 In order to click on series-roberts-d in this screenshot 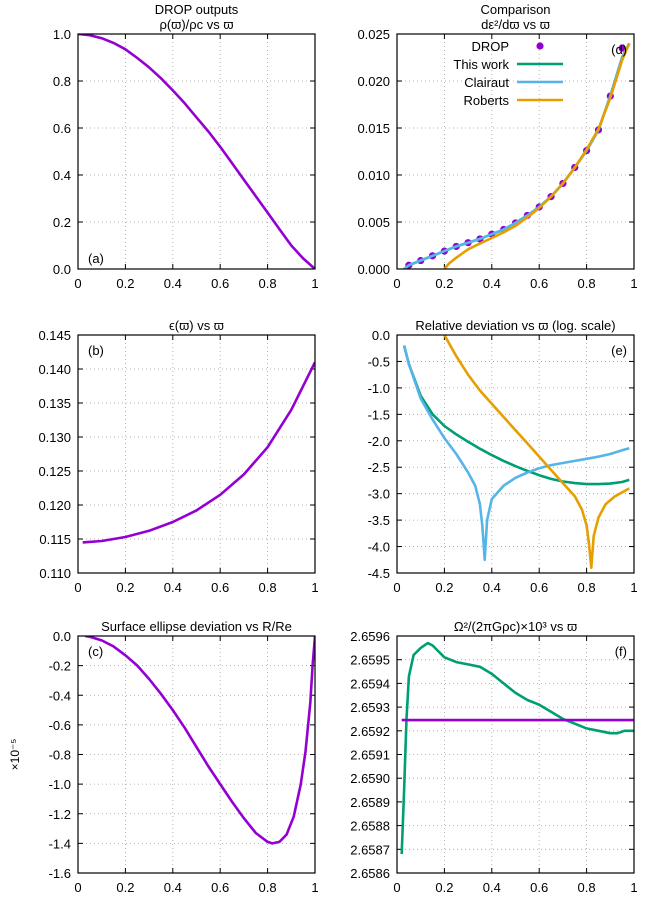, I will do `click(537, 155)`.